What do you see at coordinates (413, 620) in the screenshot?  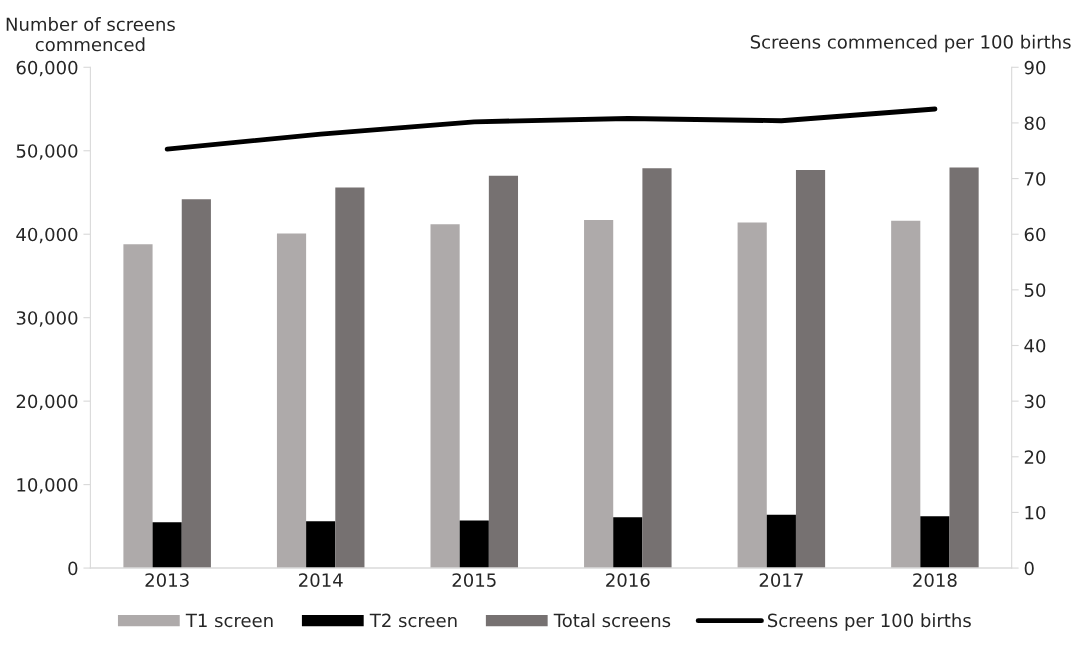 I see `legend-label: T2 screen` at bounding box center [413, 620].